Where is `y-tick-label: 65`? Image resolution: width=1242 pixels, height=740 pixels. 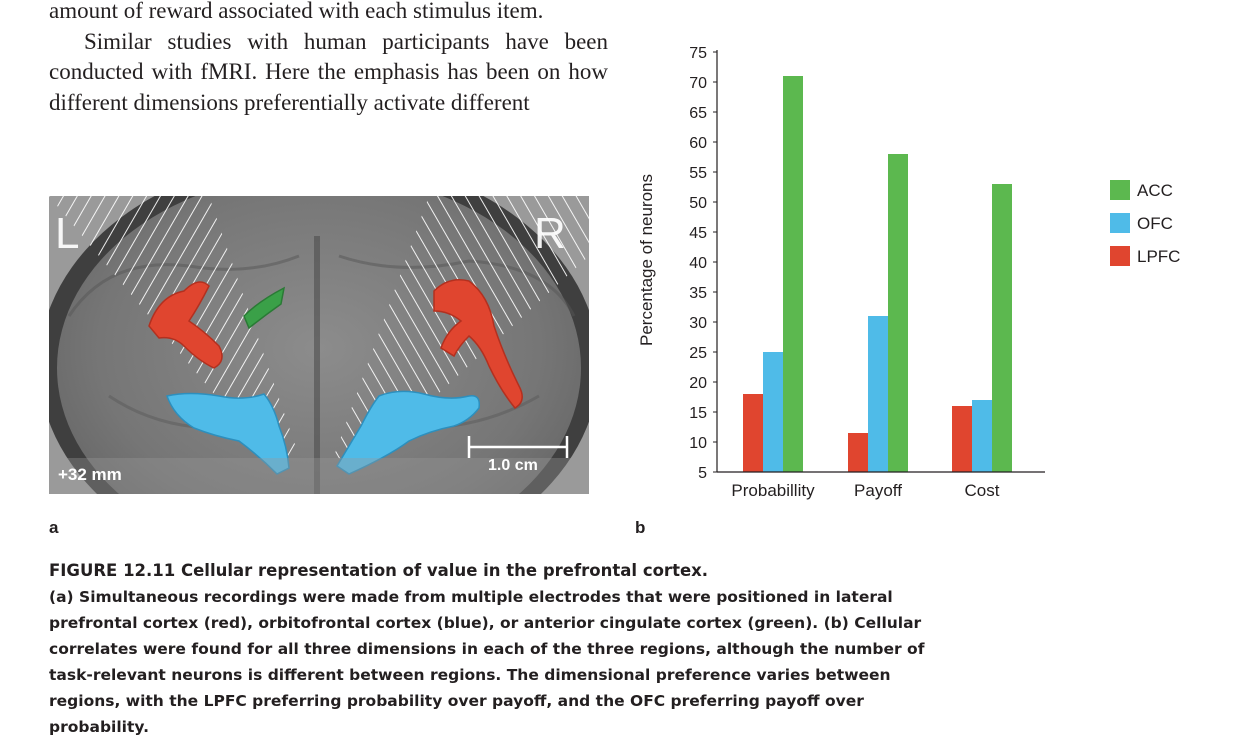
y-tick-label: 65 is located at coordinates (698, 113).